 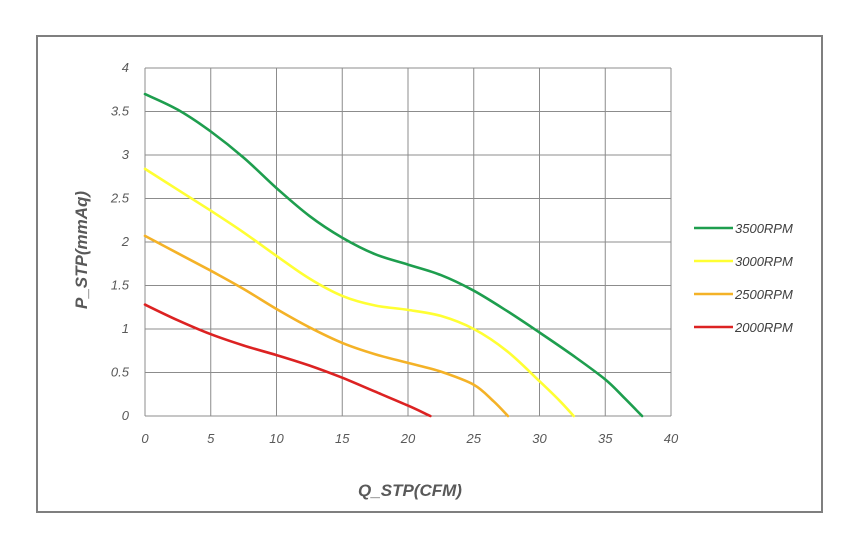 I want to click on legend-label: 3000RPM, so click(x=764, y=261).